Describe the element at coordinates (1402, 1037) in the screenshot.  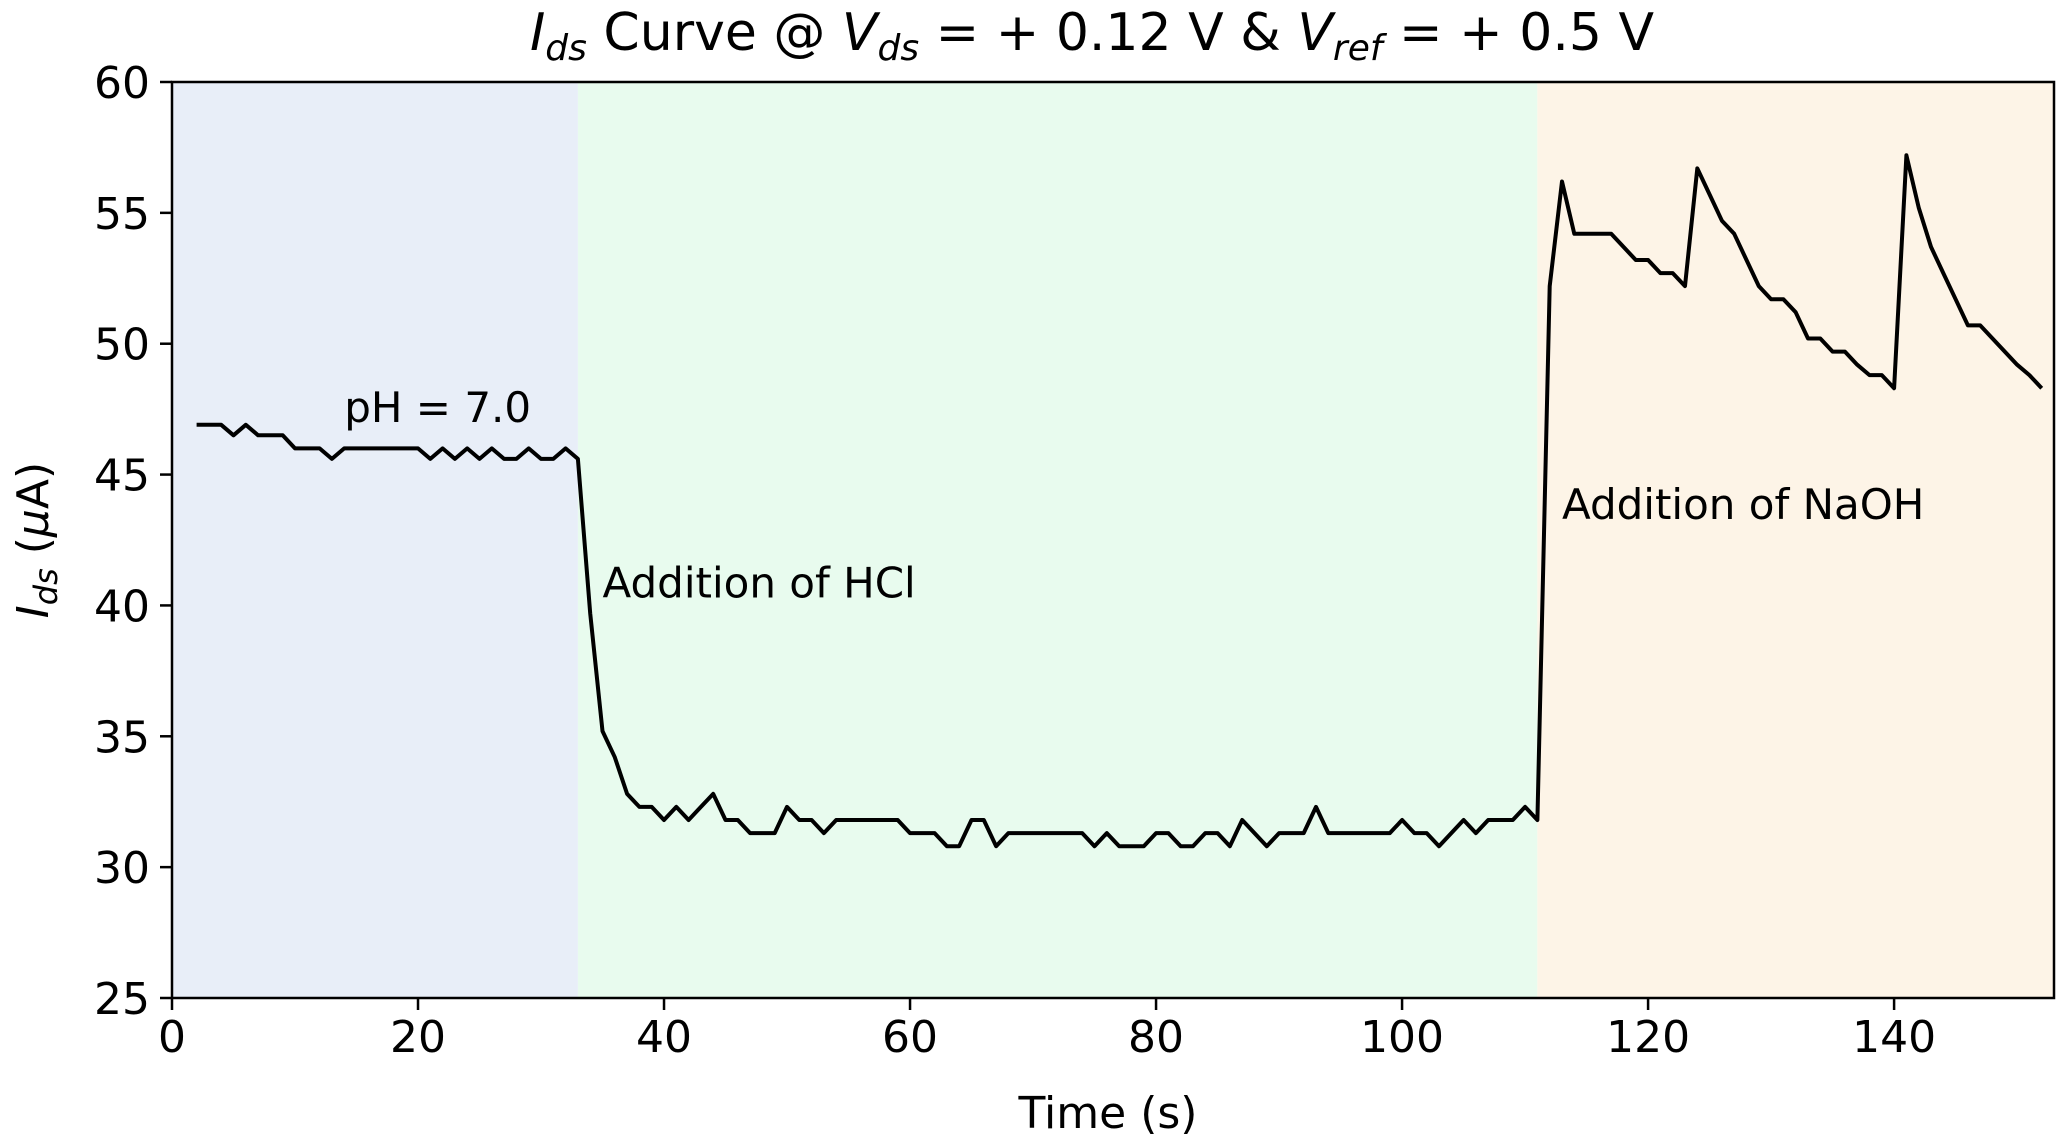
I see `x-tick-label: 100` at that location.